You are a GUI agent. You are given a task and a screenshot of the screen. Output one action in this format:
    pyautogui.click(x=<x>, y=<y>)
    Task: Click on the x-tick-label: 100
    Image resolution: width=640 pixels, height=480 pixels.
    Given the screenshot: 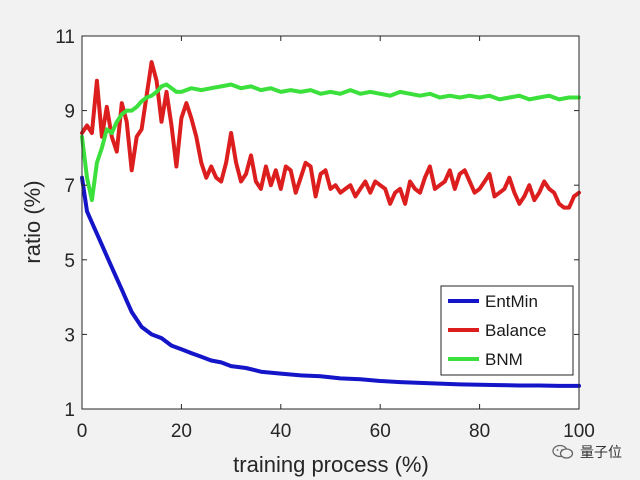 What is the action you would take?
    pyautogui.click(x=579, y=431)
    